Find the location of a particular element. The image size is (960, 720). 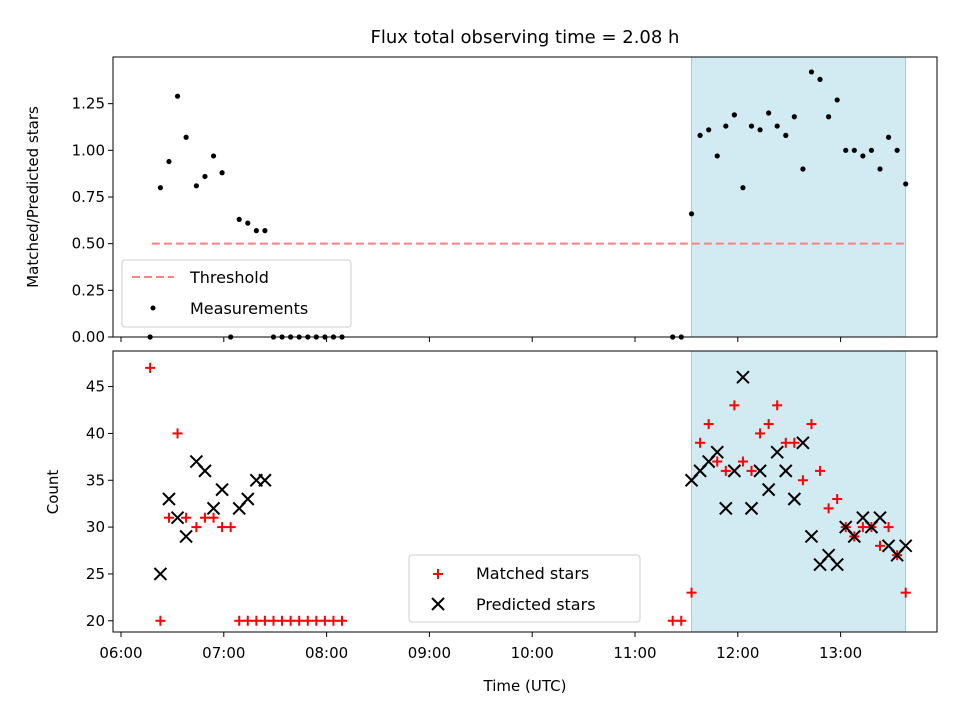

x-tick-label: 10:00 is located at coordinates (532, 653).